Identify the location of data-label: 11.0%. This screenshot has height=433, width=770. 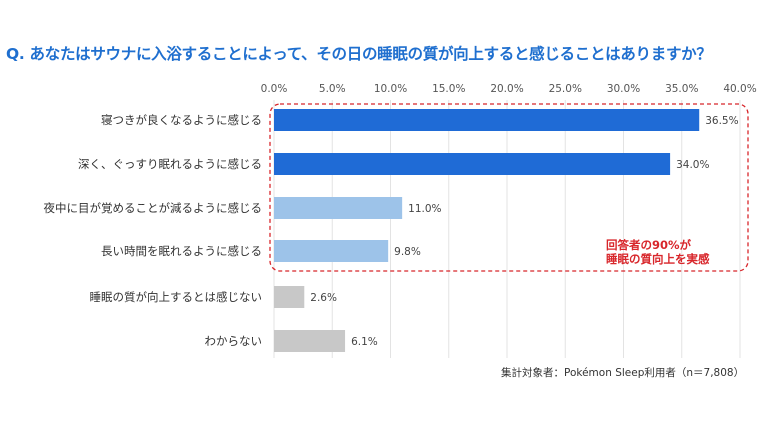
(424, 209).